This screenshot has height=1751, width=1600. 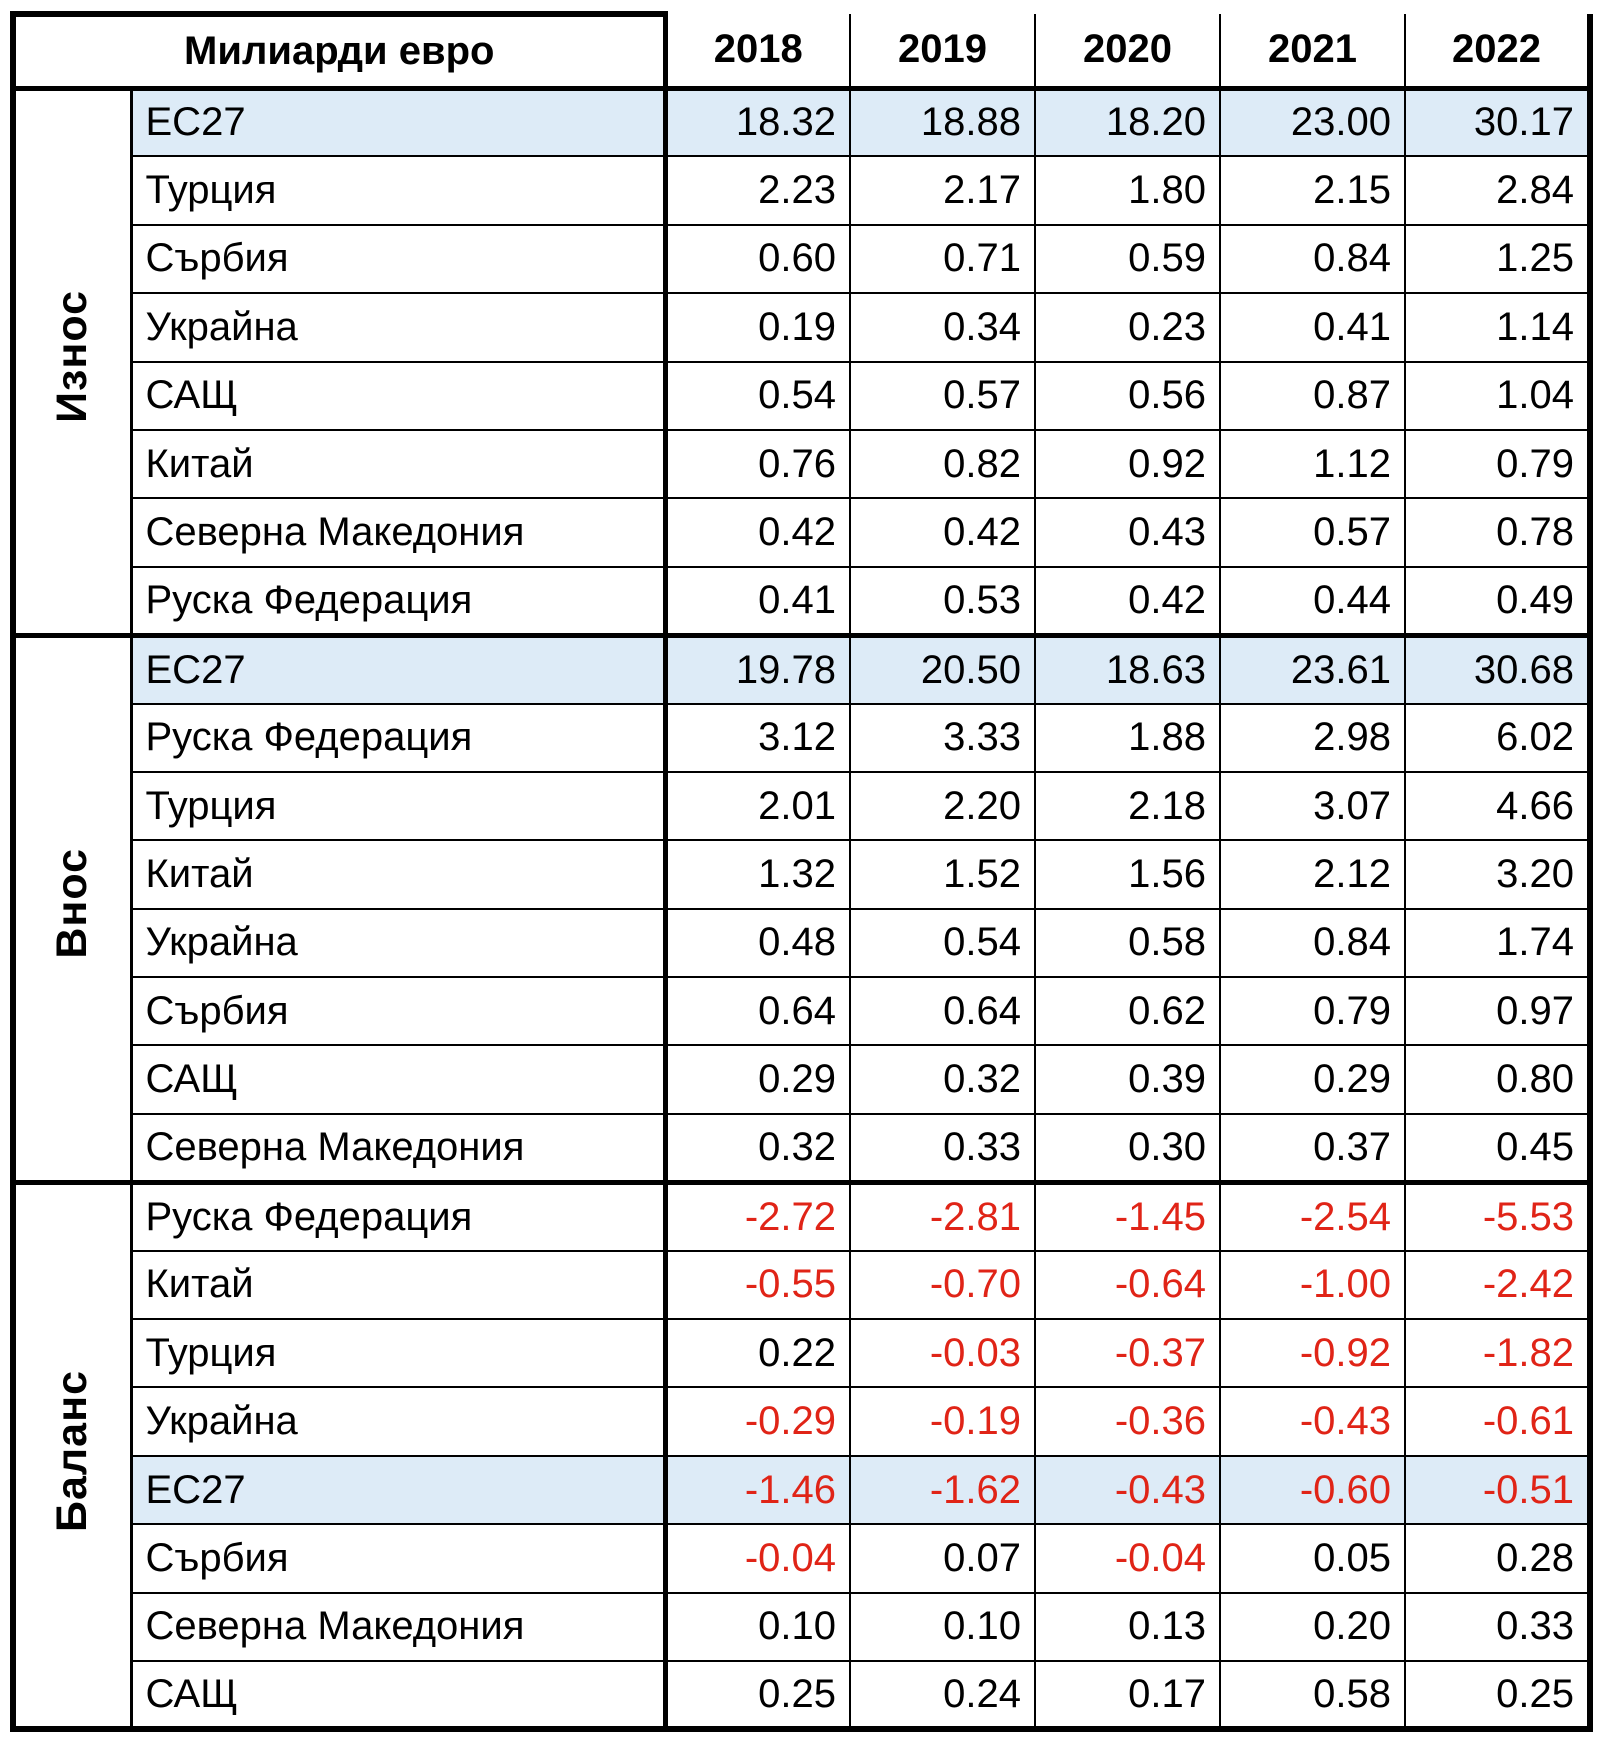 I want to click on value-cell: 0.29, so click(x=1312, y=1079).